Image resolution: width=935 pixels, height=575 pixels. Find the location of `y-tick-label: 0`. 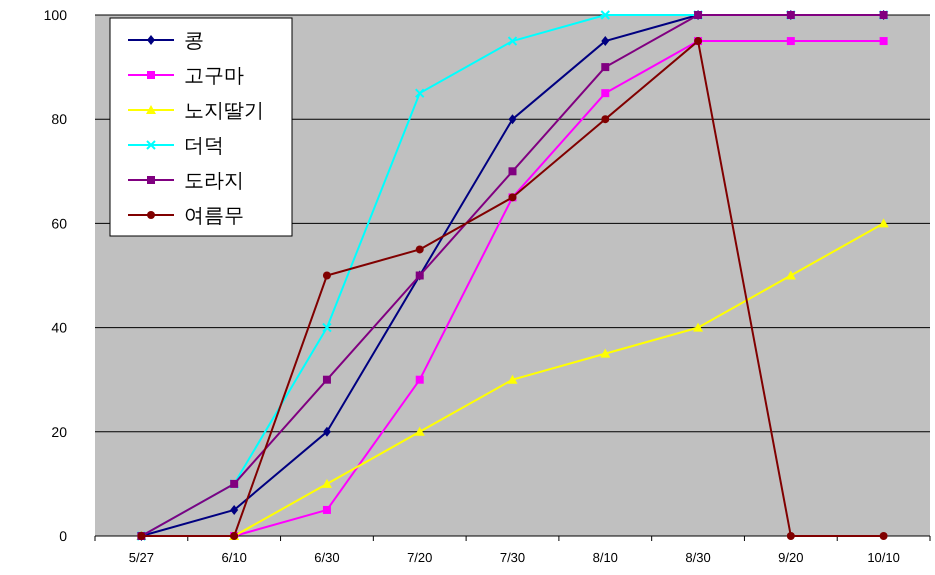

y-tick-label: 0 is located at coordinates (63, 536).